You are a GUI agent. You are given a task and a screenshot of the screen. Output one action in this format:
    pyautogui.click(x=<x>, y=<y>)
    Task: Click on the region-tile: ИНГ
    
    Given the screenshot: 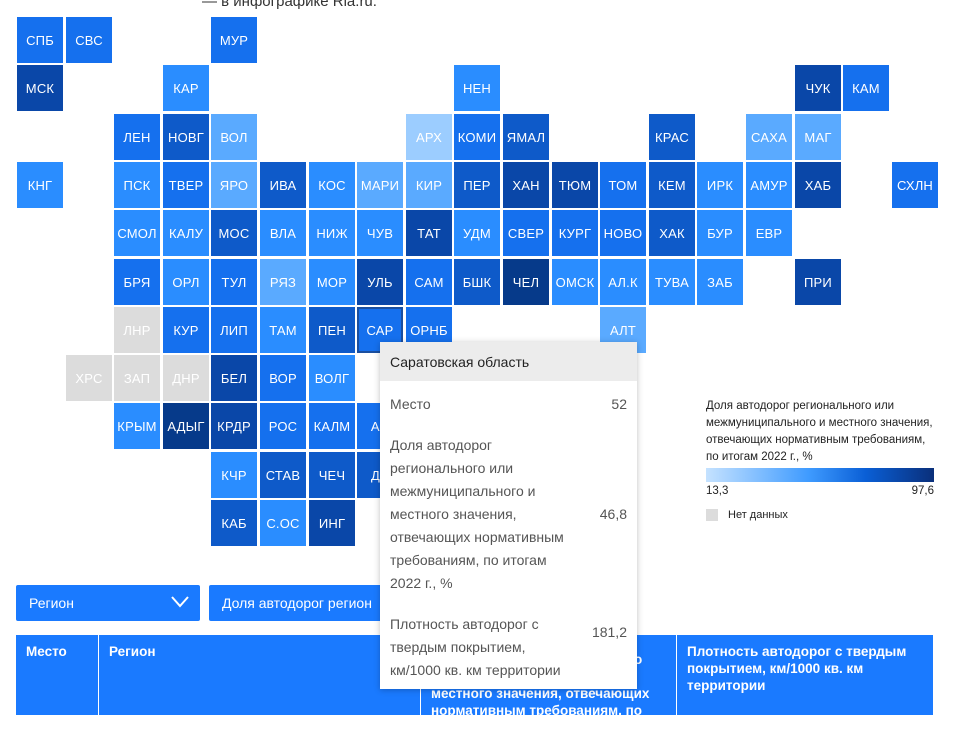 What is the action you would take?
    pyautogui.click(x=332, y=523)
    